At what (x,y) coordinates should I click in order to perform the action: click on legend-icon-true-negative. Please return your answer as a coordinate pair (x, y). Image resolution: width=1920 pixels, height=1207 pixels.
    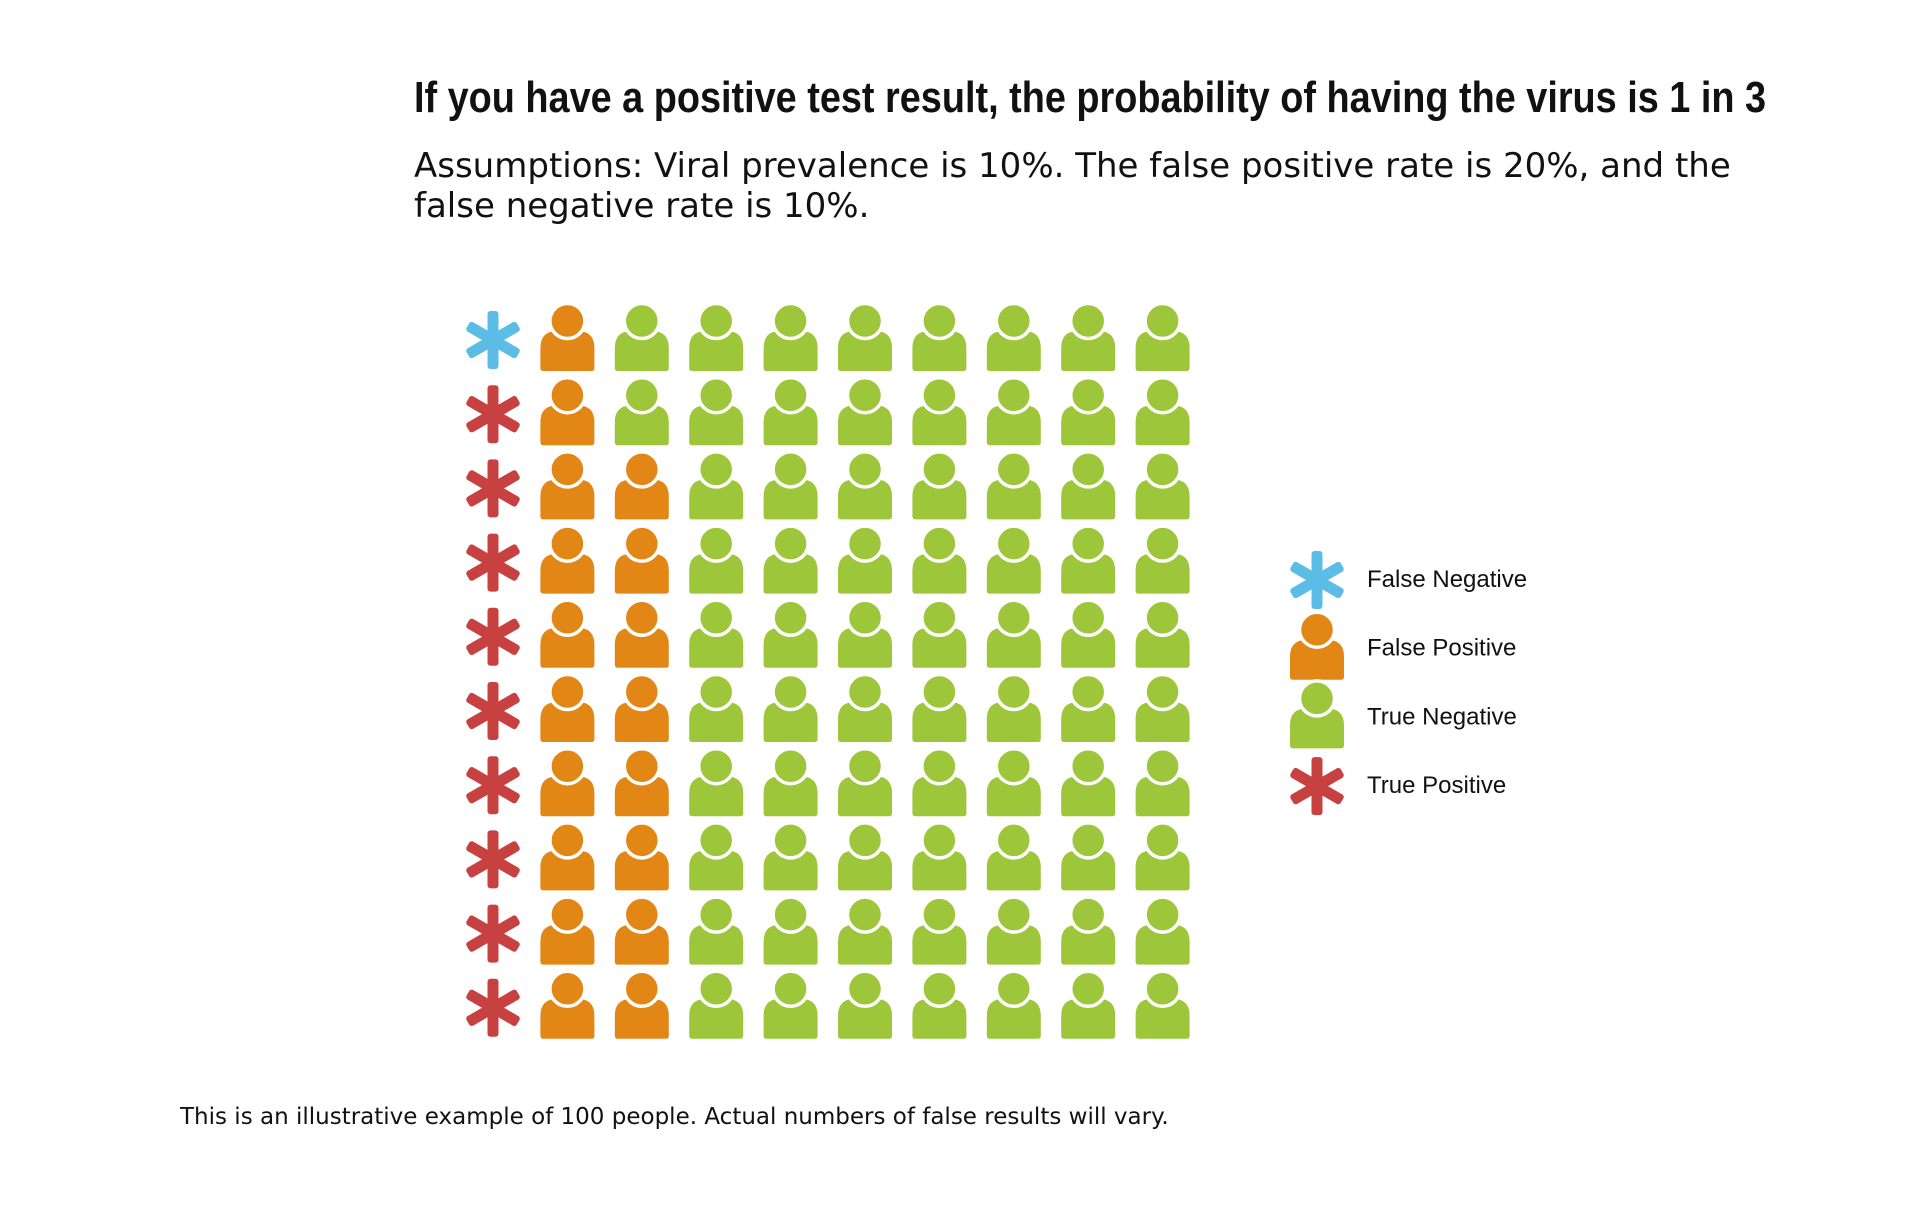
    Looking at the image, I should click on (1317, 714).